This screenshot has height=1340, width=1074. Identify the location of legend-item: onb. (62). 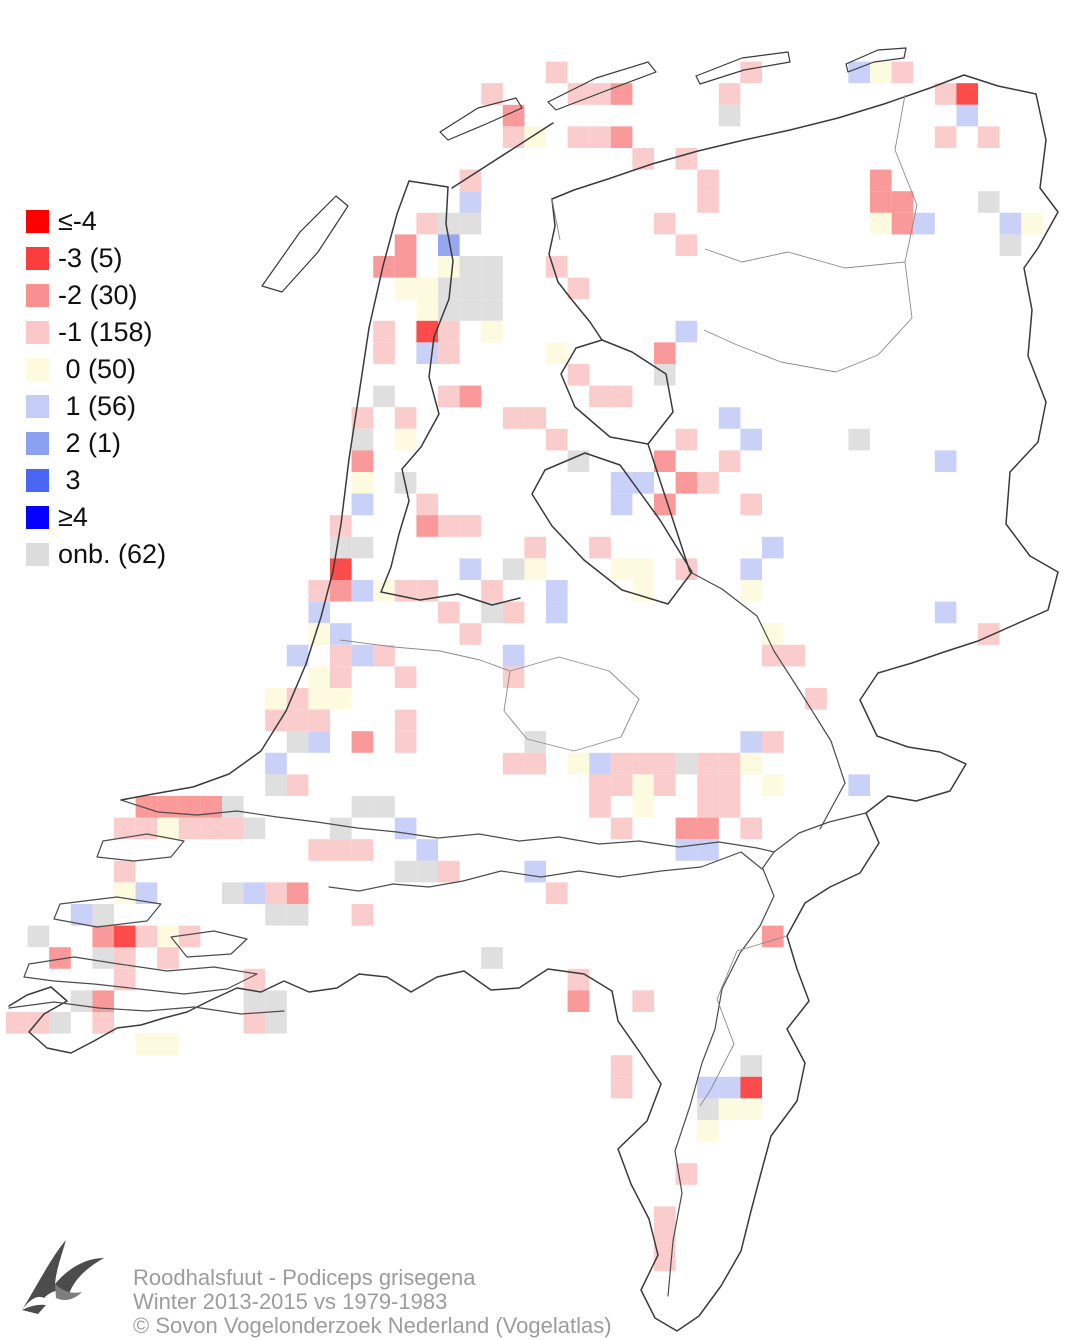
(96, 554).